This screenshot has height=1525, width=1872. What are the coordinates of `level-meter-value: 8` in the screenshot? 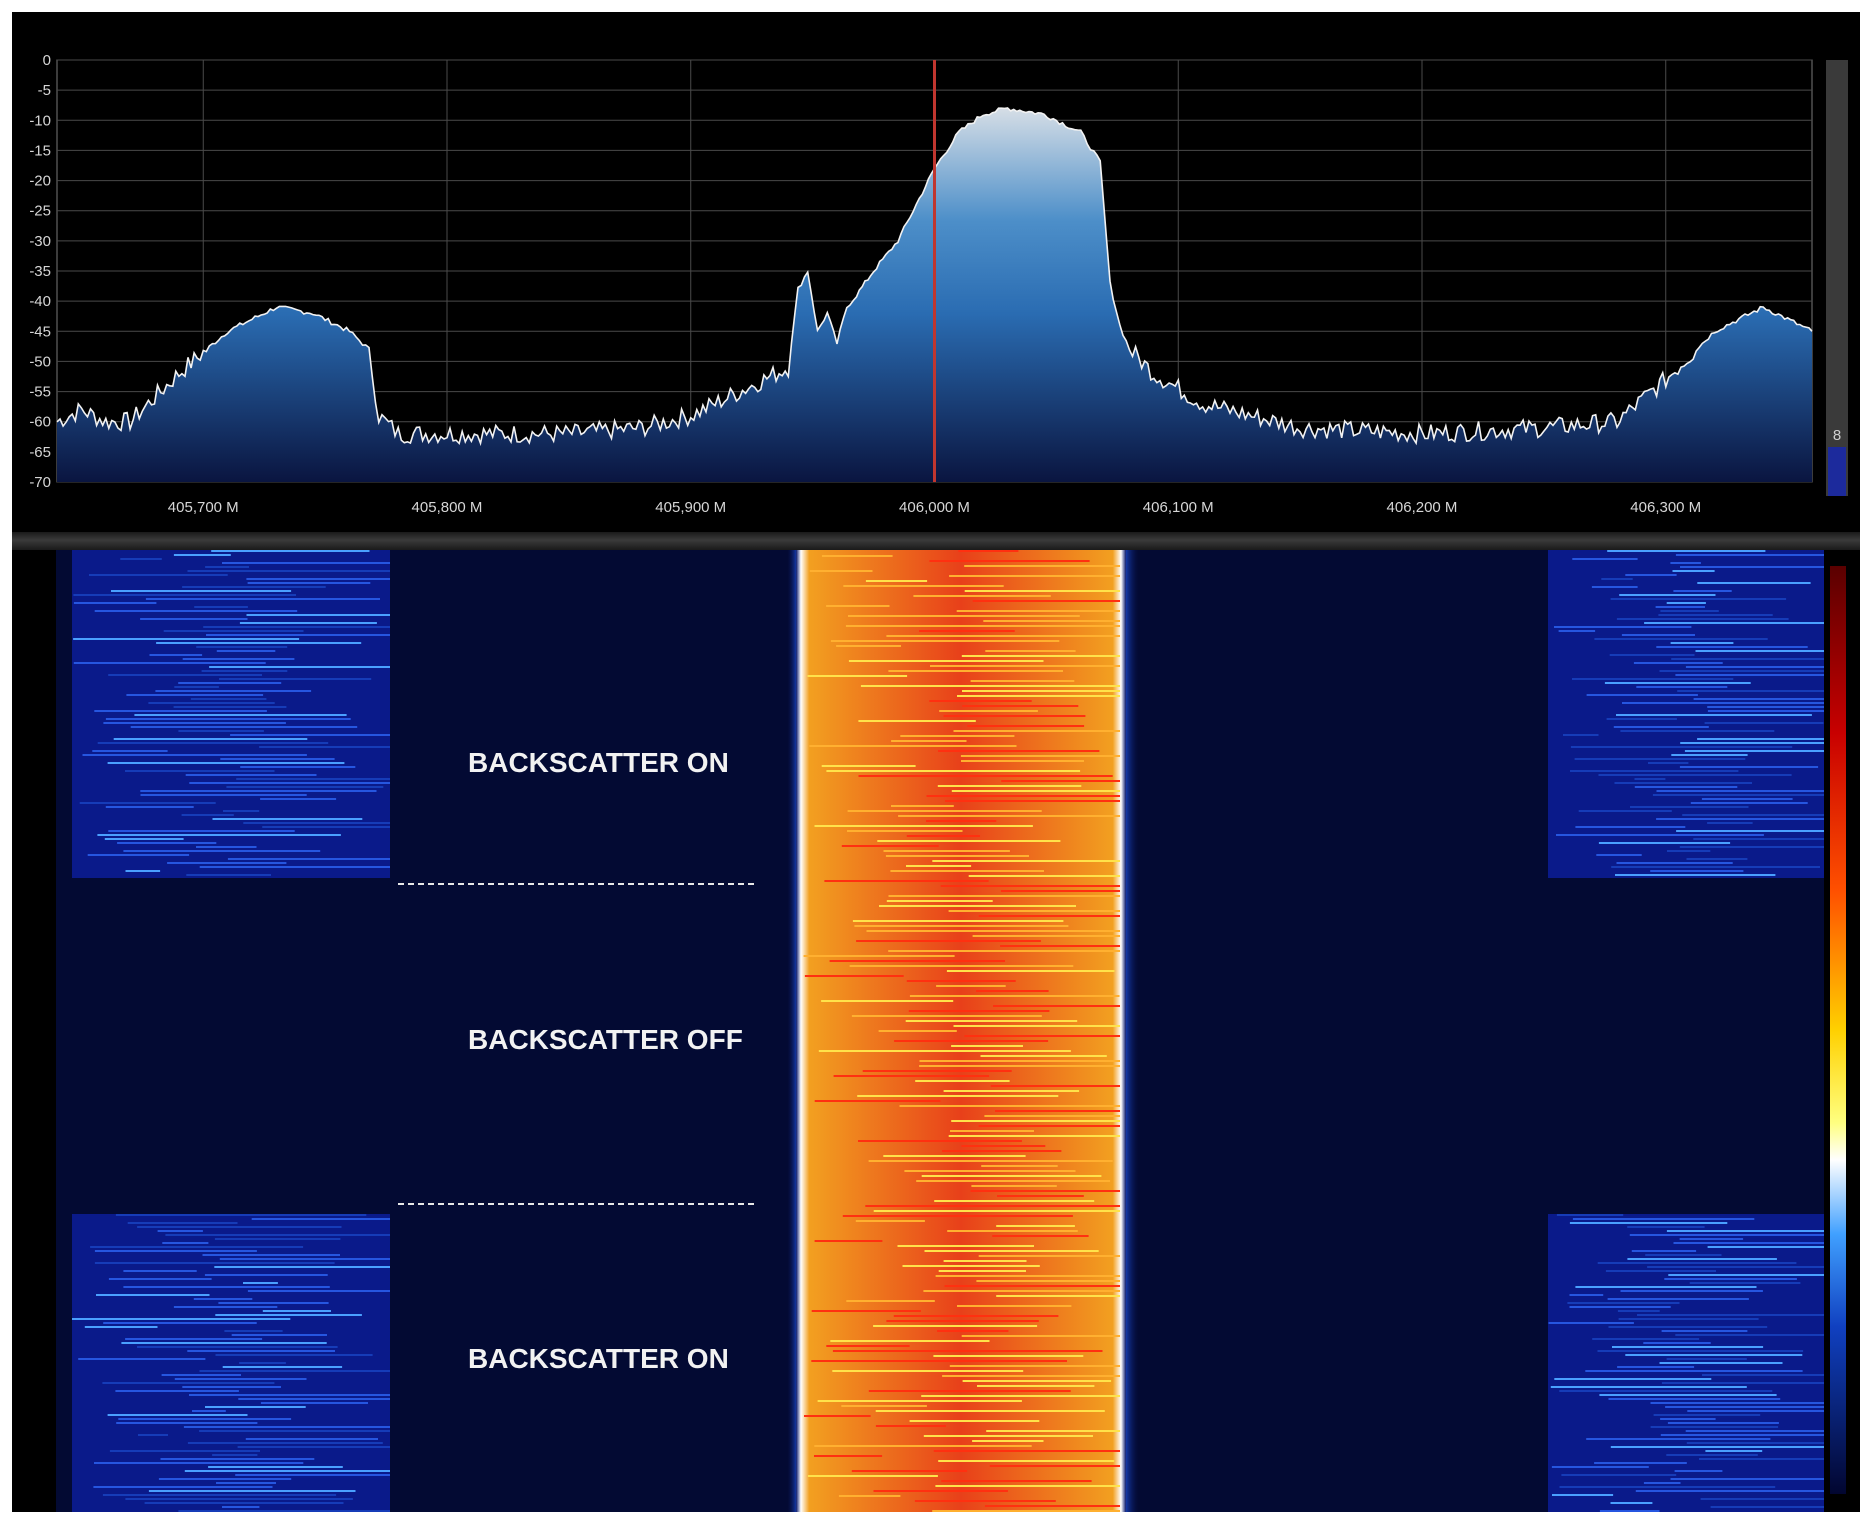 It's located at (1837, 435).